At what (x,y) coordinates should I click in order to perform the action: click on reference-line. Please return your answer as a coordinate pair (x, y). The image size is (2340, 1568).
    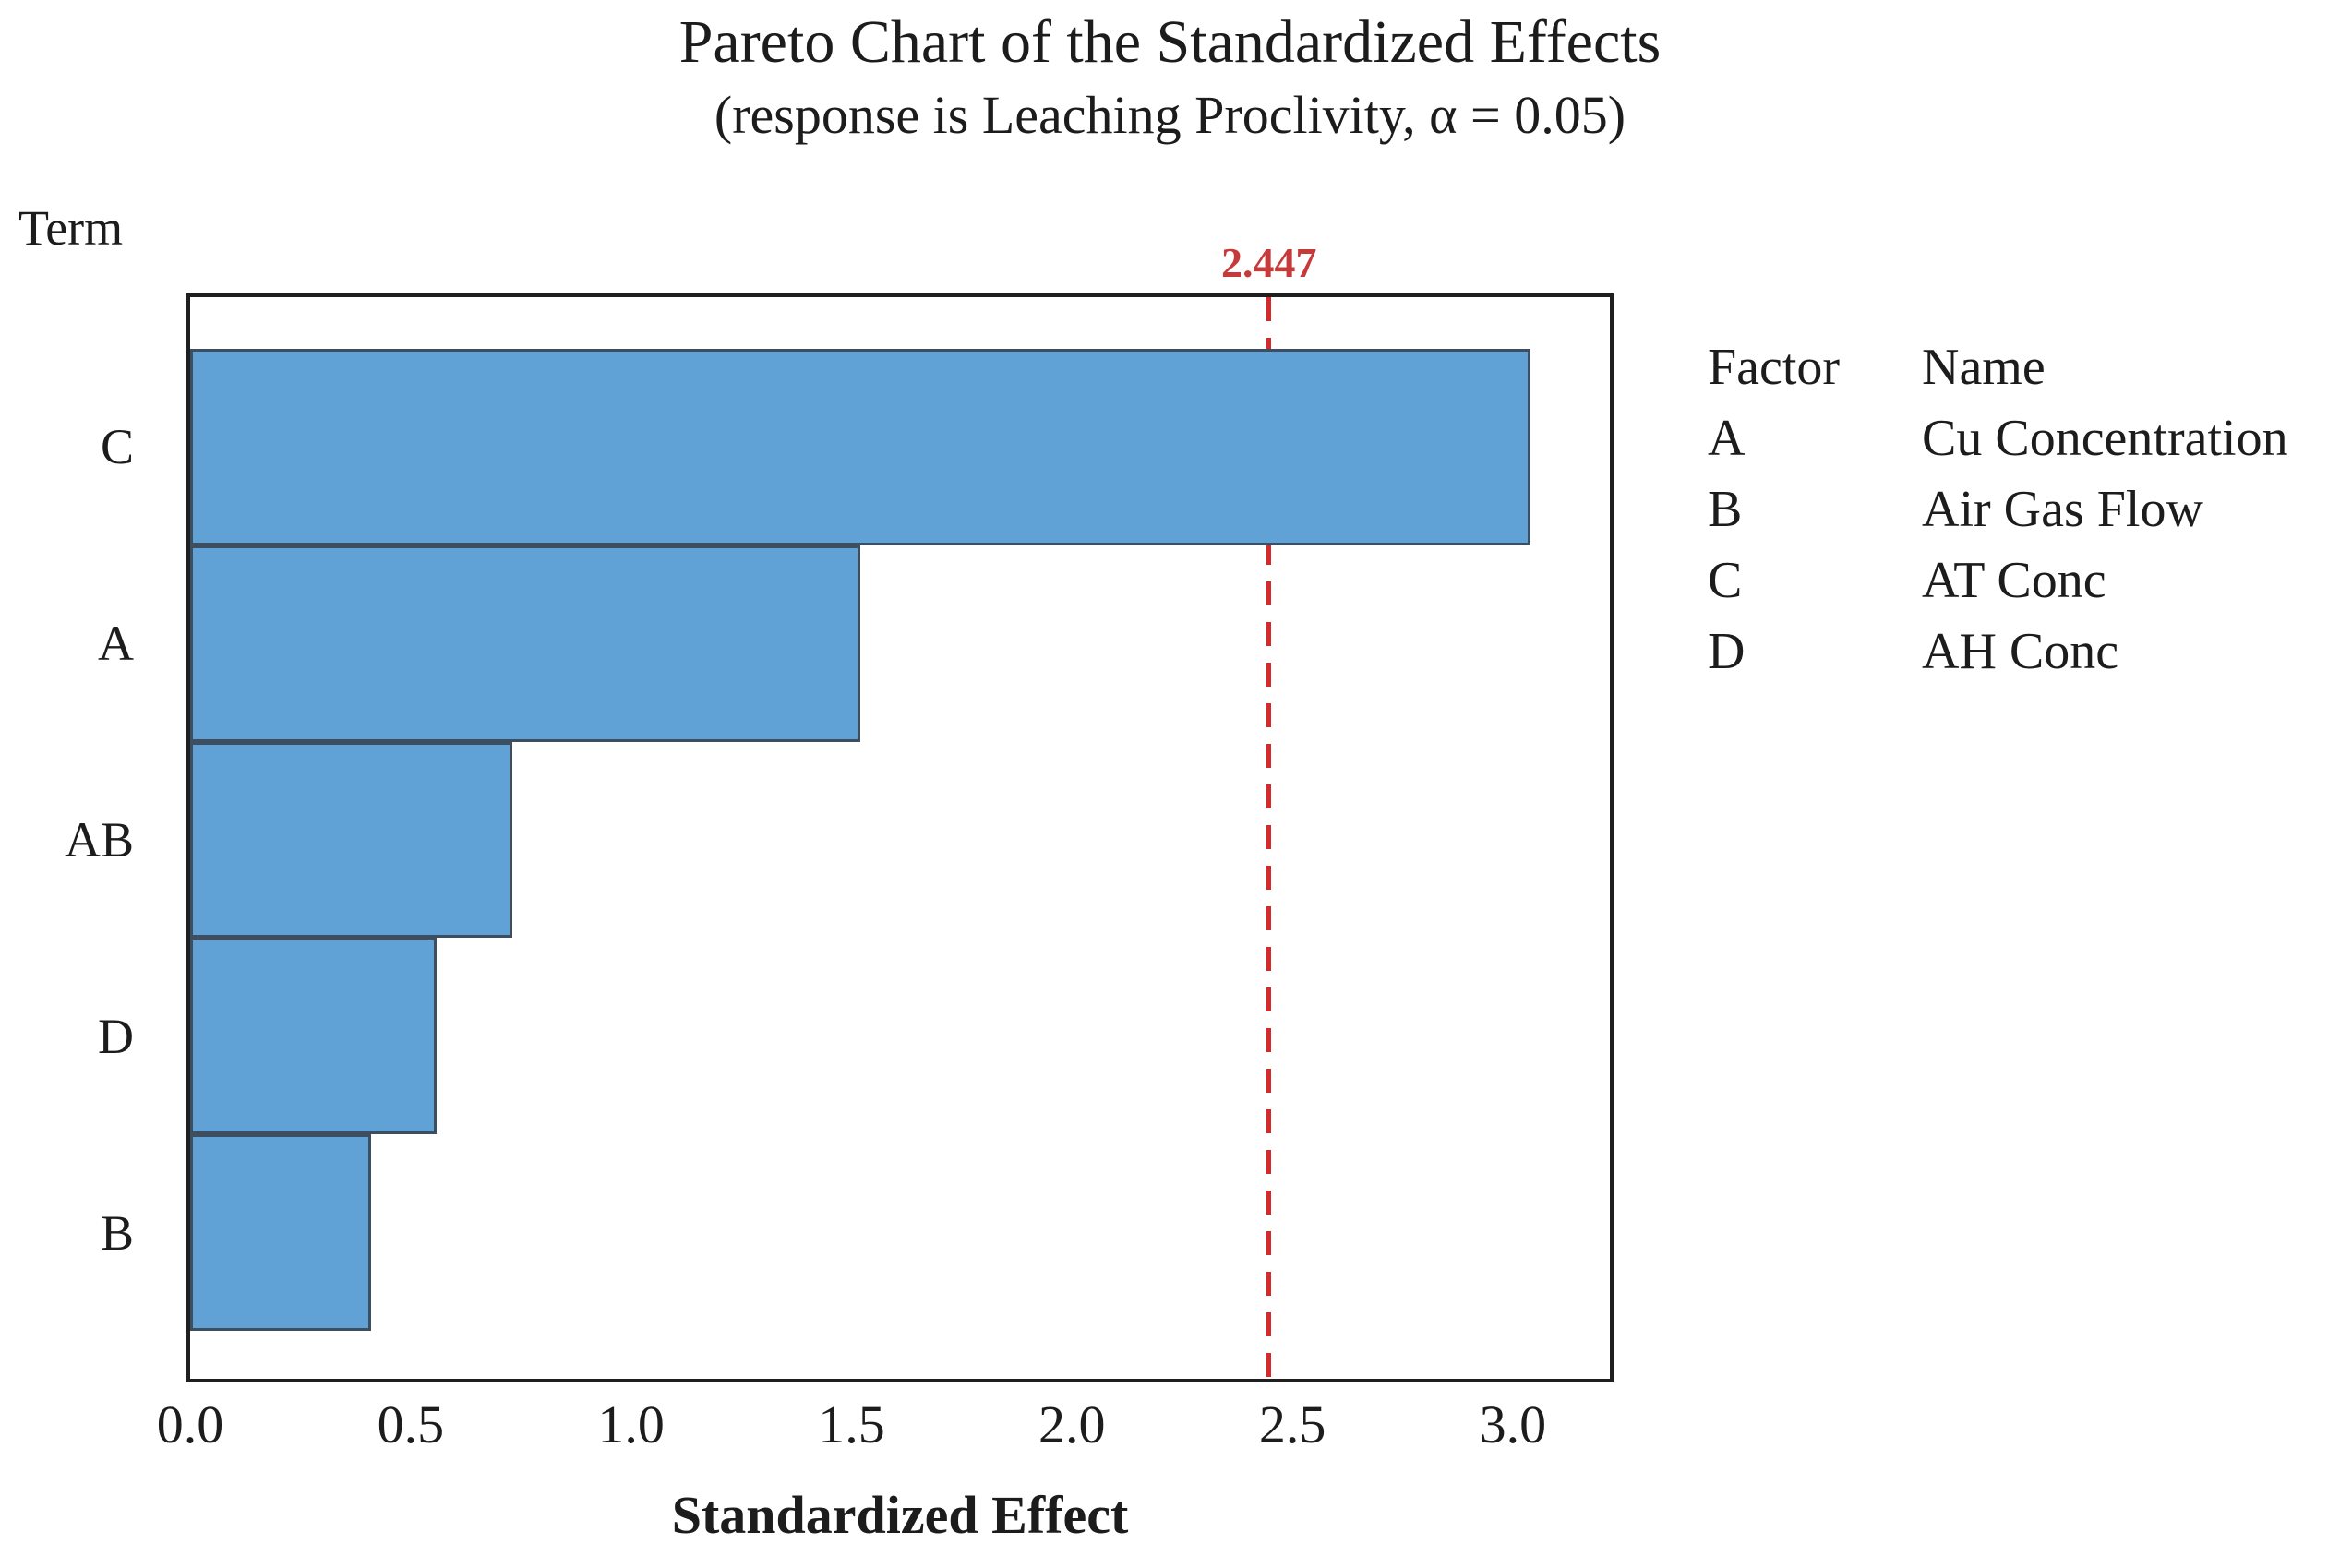
    Looking at the image, I should click on (1269, 838).